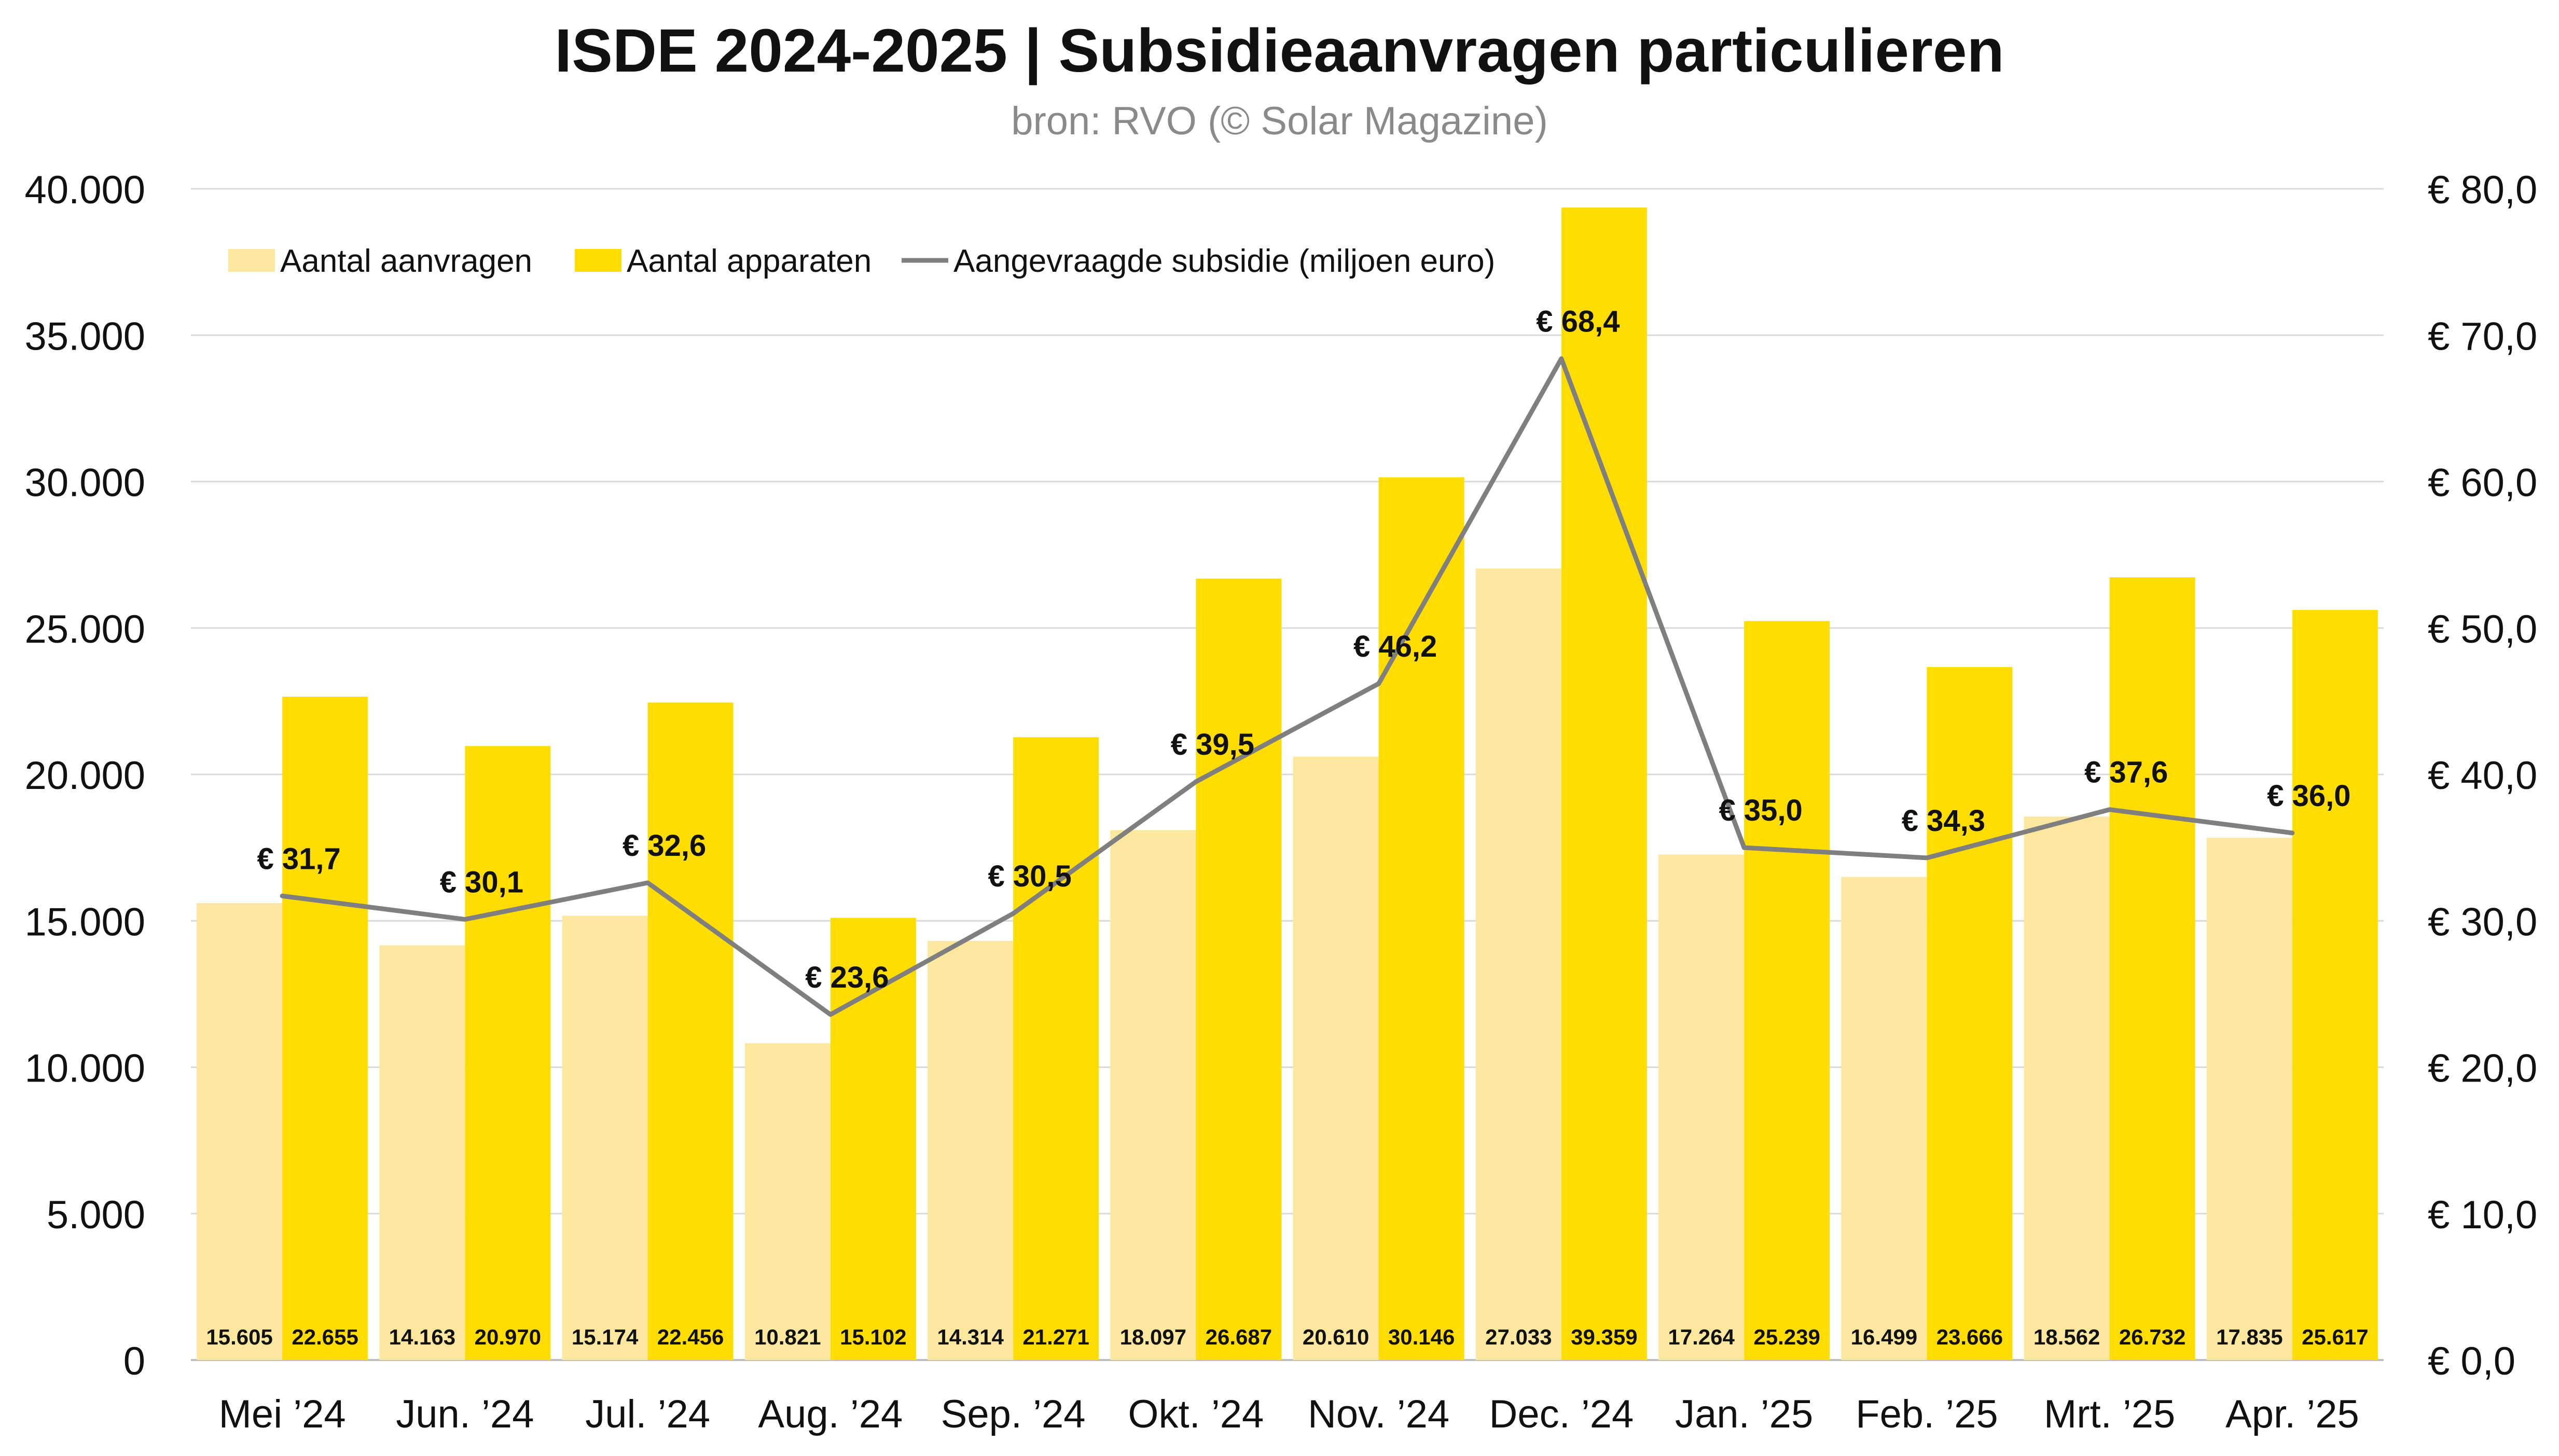  I want to click on line-label-aangevraagde-subsidie: € 46,2, so click(1395, 646).